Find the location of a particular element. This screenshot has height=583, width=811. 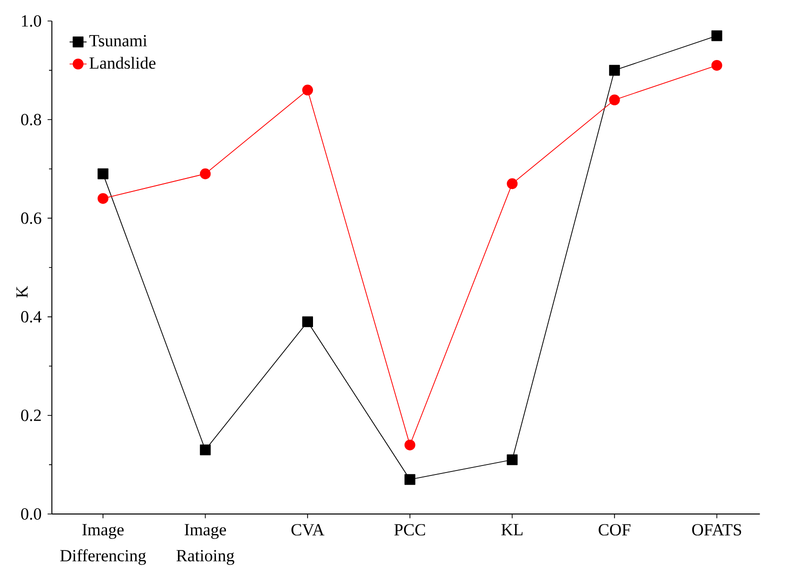

y-tick-label: 1.0 is located at coordinates (32, 21).